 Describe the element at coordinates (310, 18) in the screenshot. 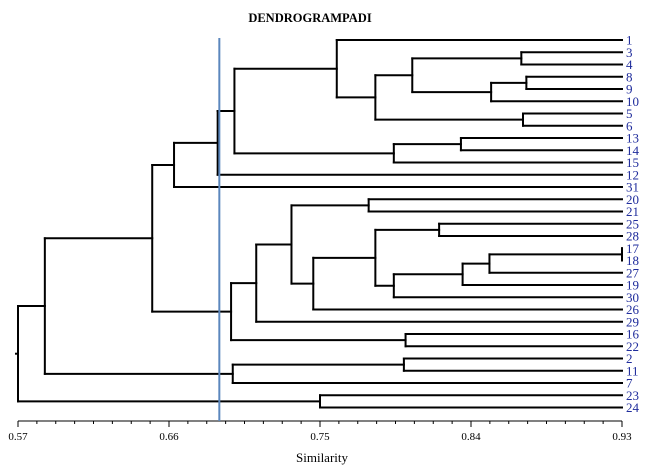

I see `chart-title: DENDROGRAMPADI` at that location.